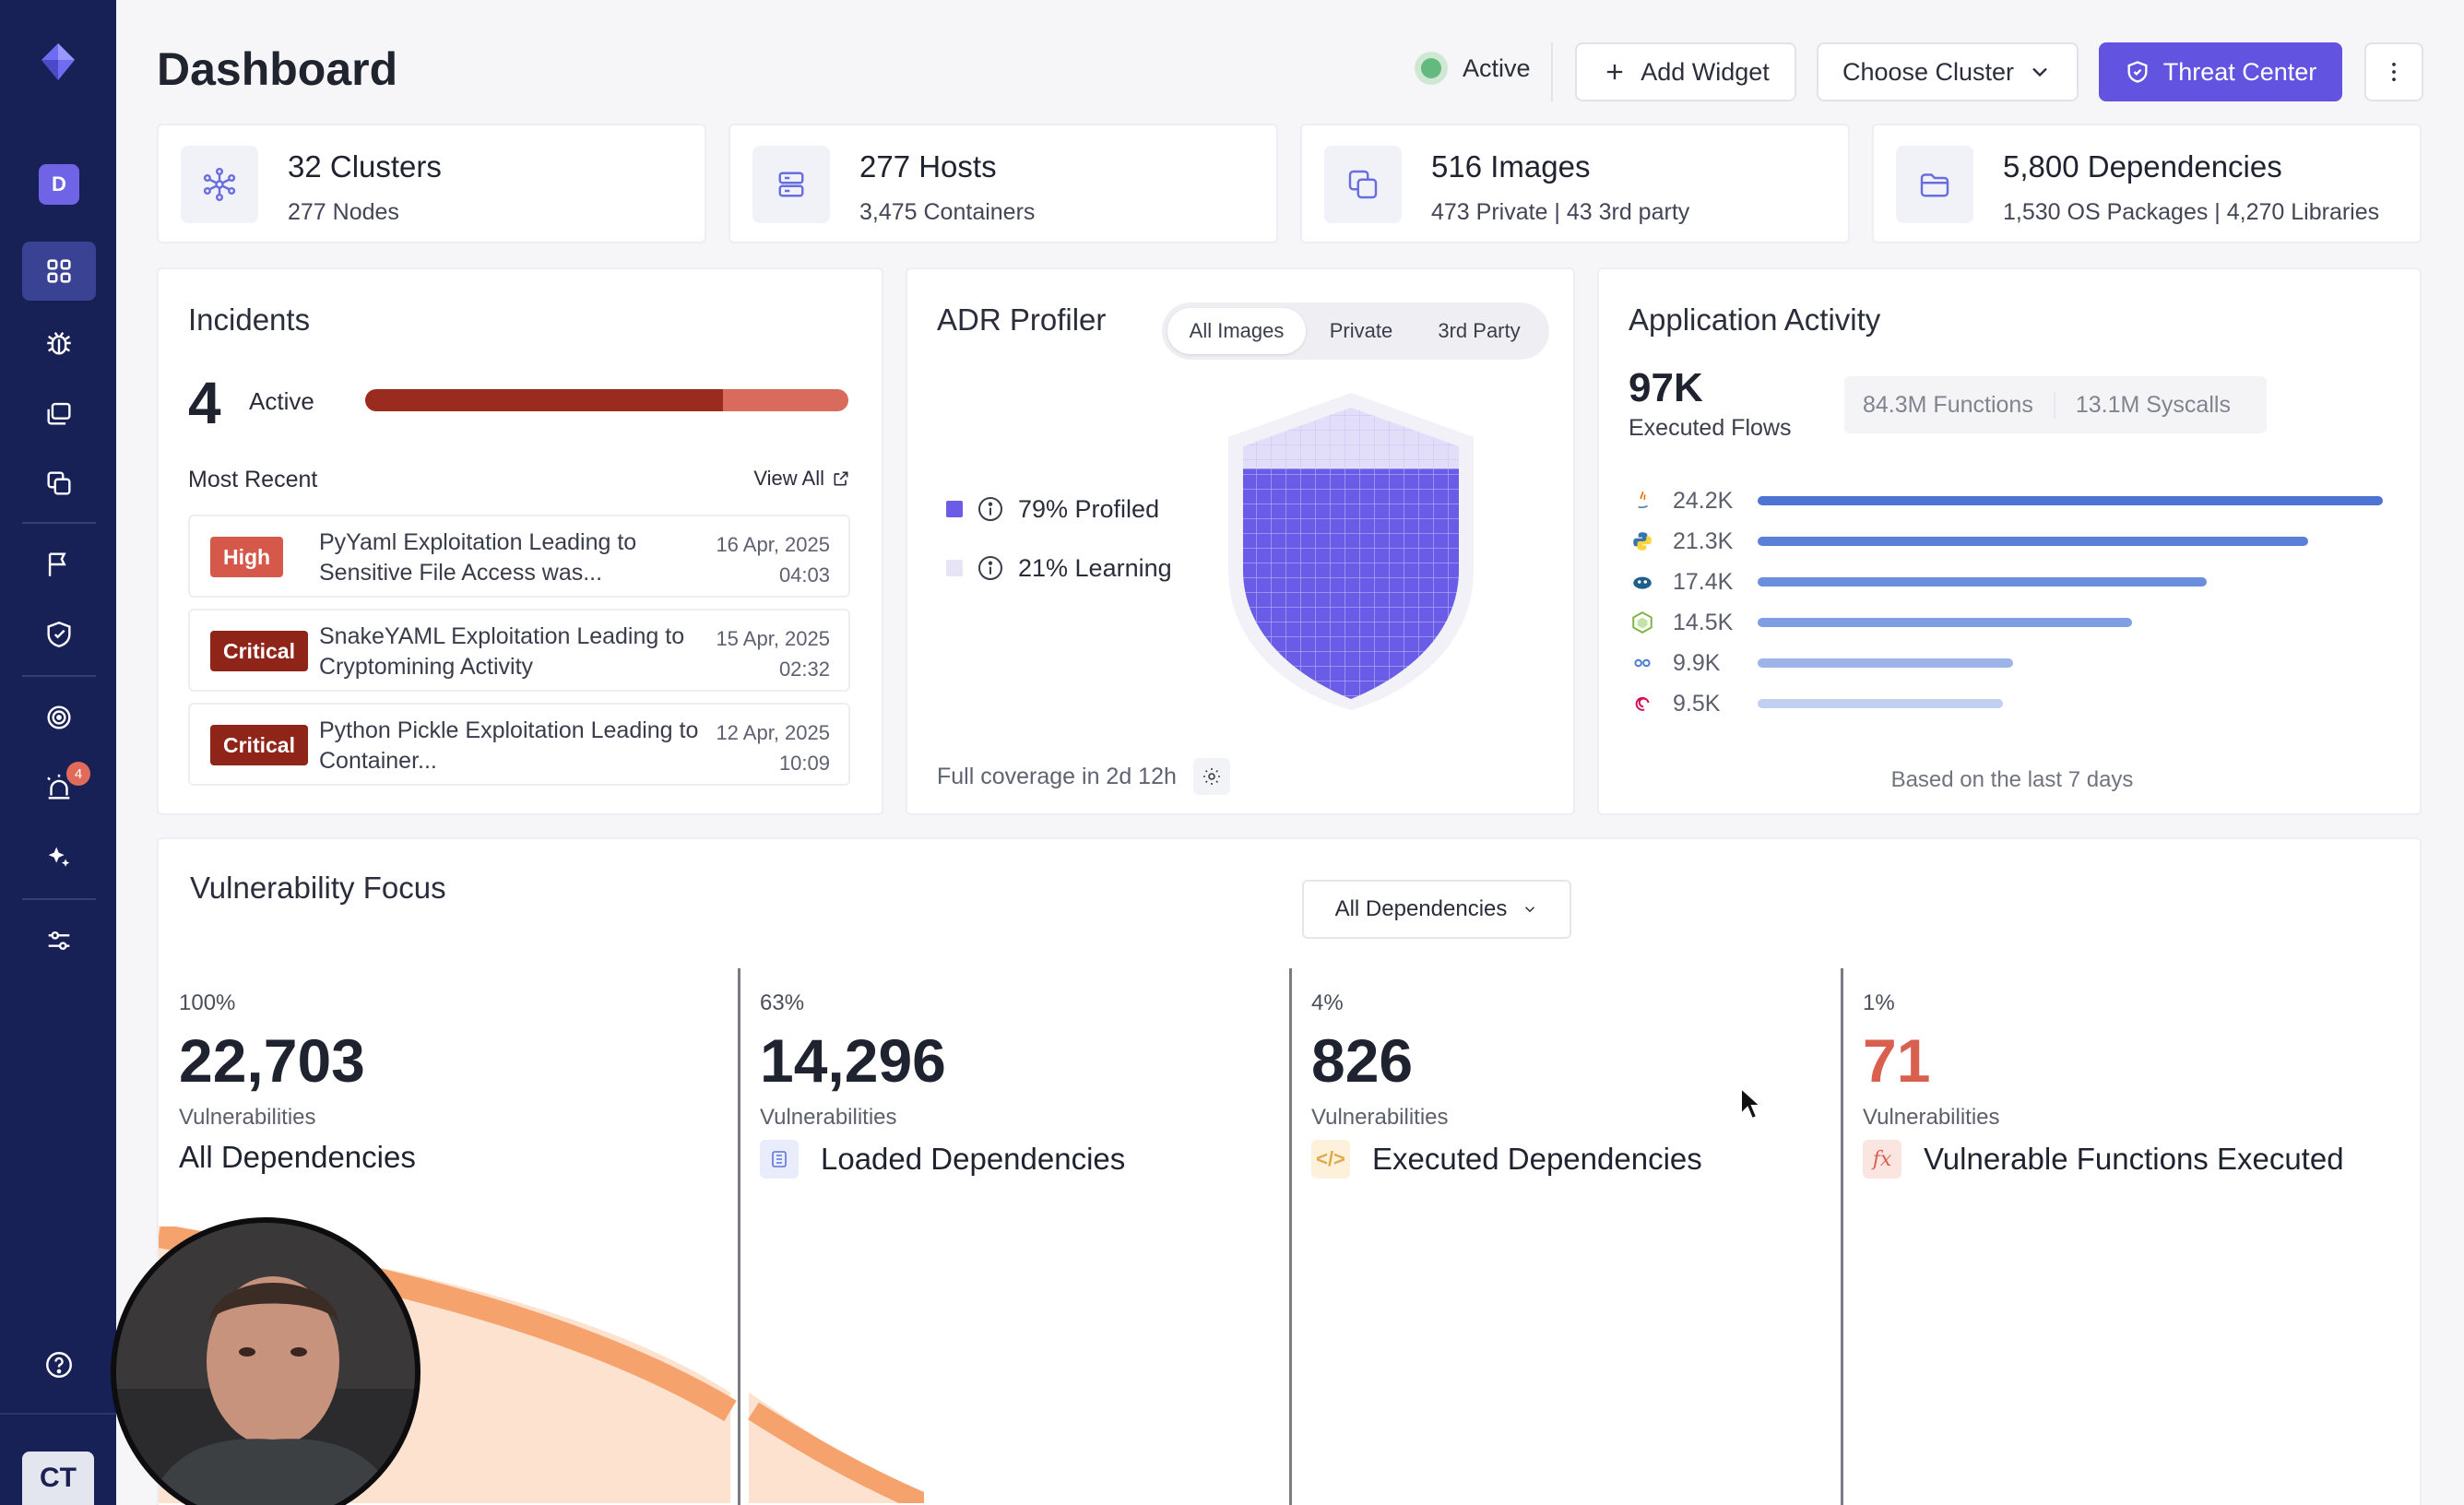 This screenshot has height=1505, width=2464. I want to click on gear-icon, so click(1211, 776).